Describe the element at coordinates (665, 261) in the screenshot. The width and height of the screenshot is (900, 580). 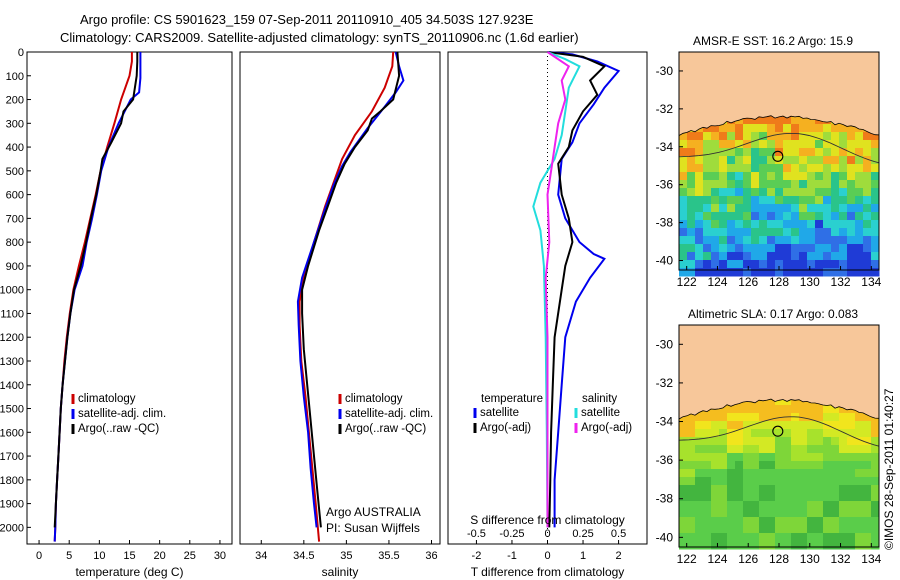
I see `map-y-tick-label: -40` at that location.